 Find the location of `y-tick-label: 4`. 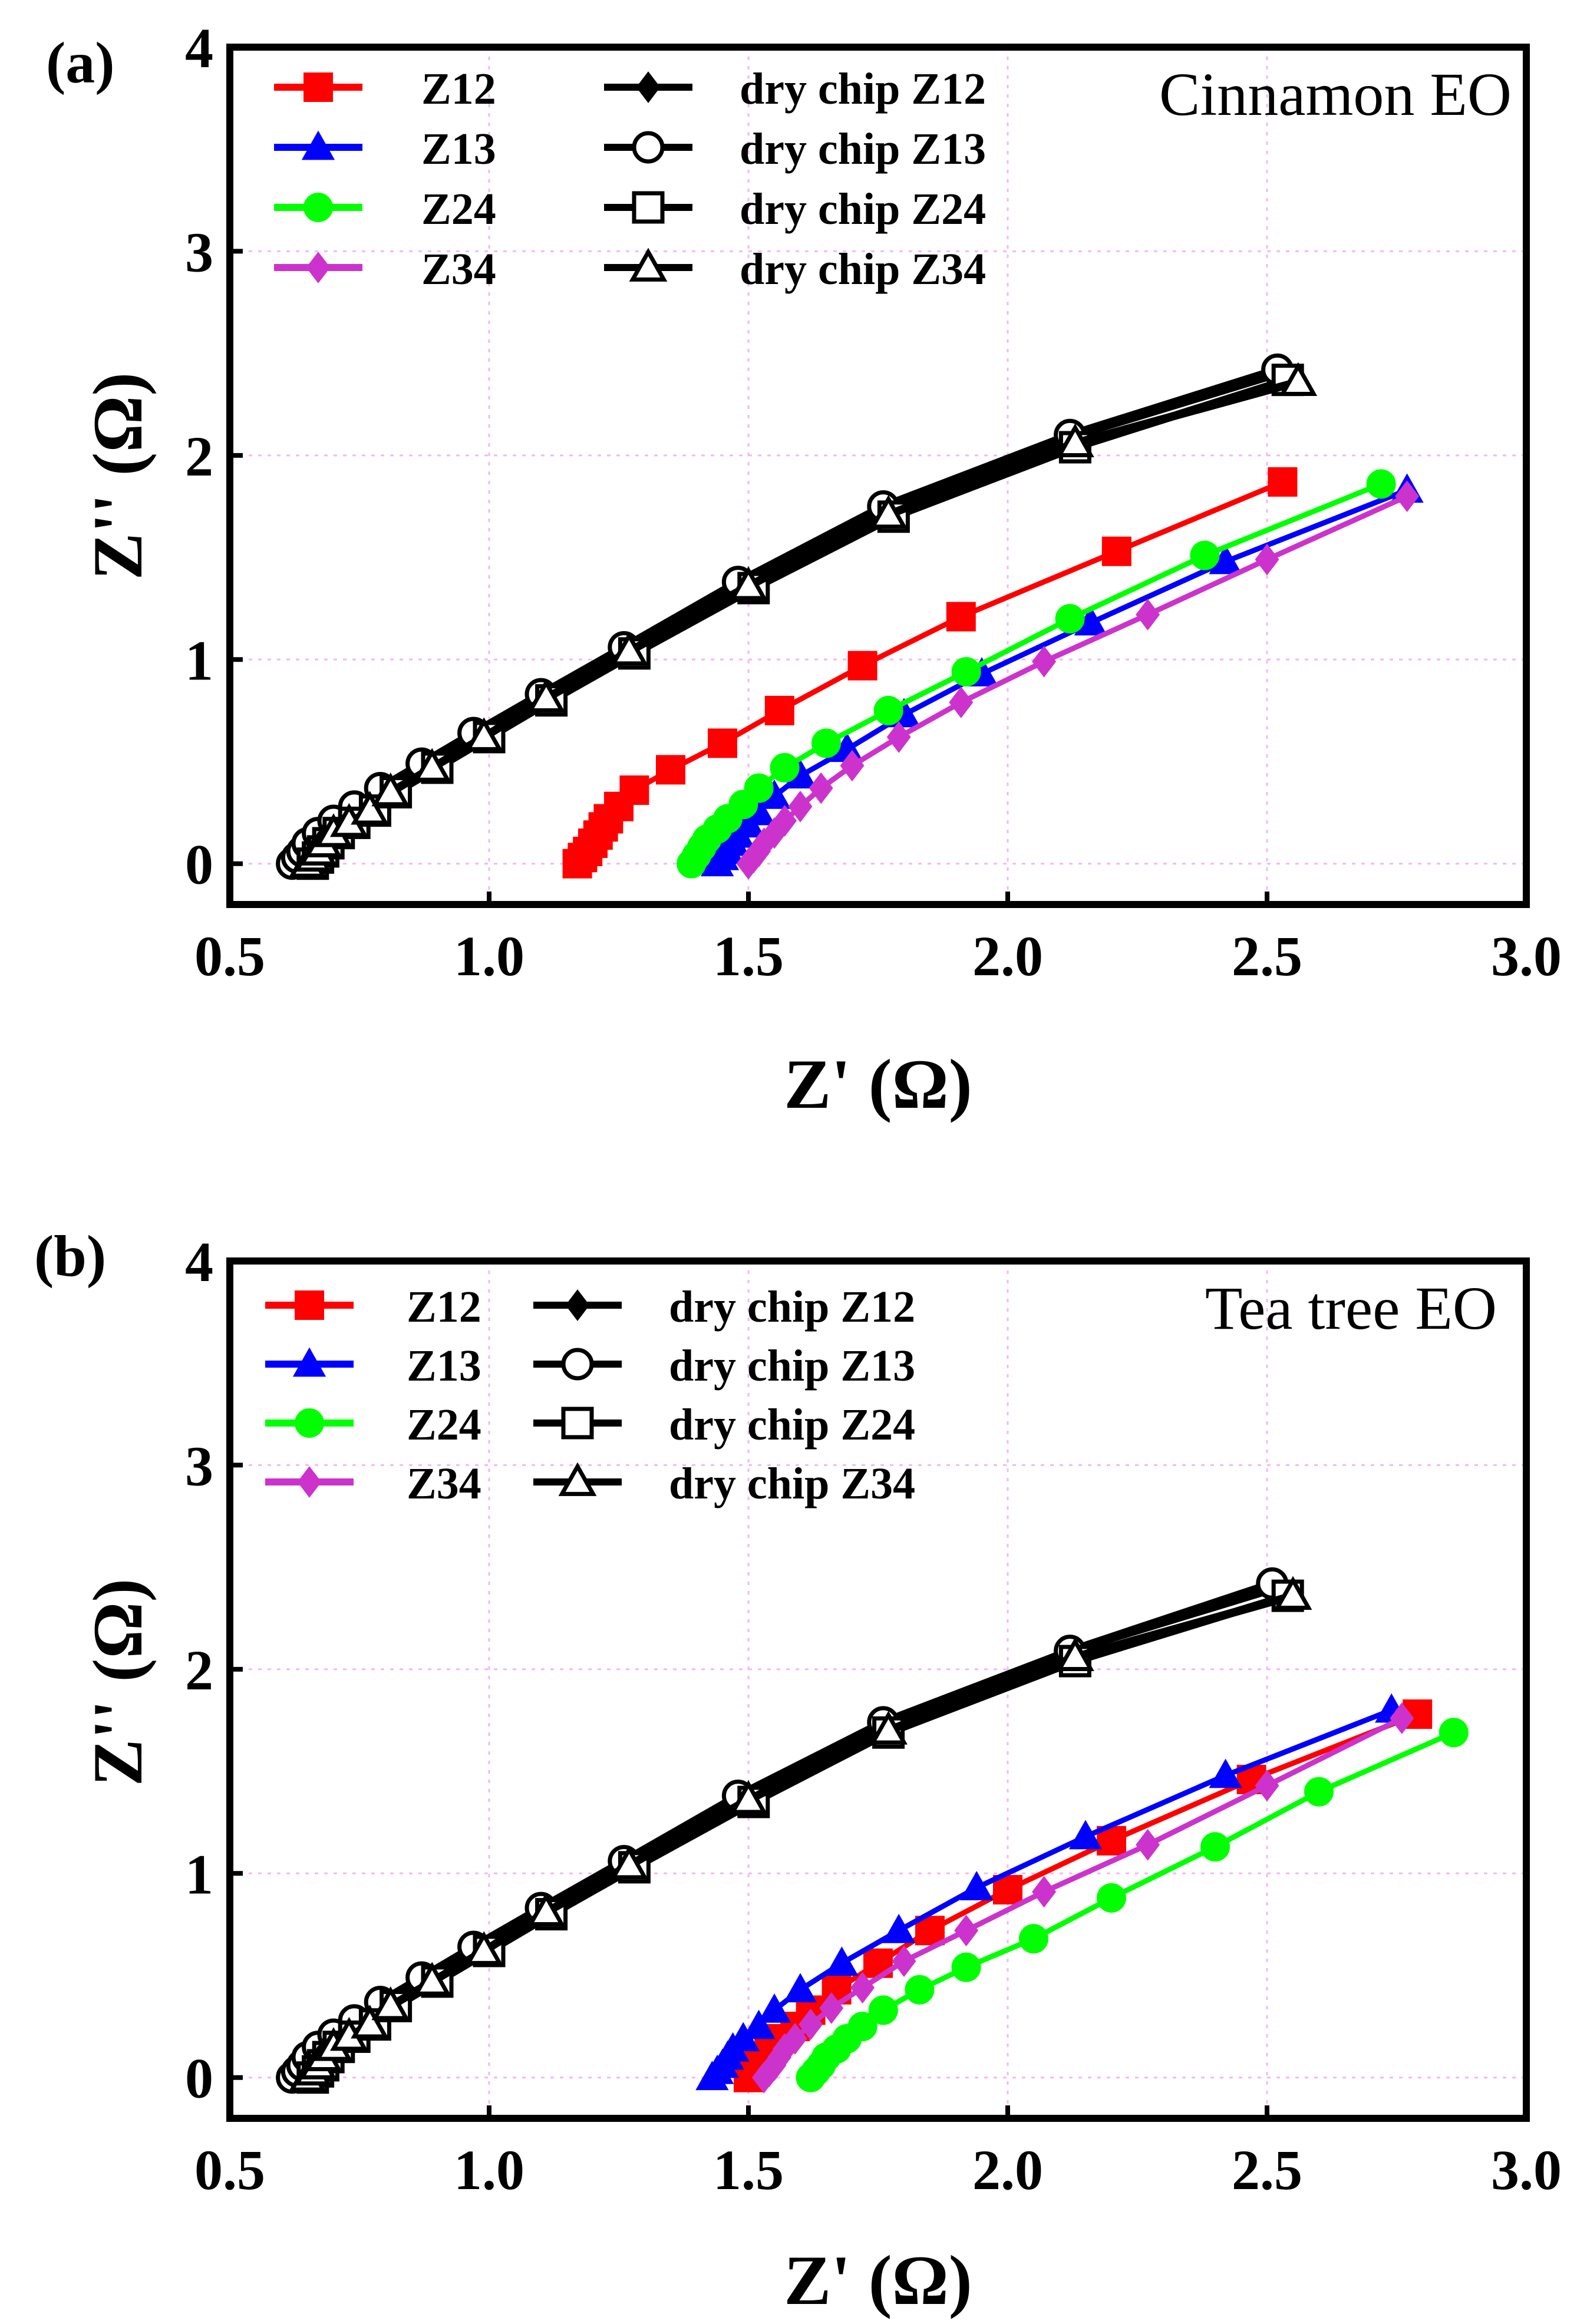

y-tick-label: 4 is located at coordinates (199, 1262).